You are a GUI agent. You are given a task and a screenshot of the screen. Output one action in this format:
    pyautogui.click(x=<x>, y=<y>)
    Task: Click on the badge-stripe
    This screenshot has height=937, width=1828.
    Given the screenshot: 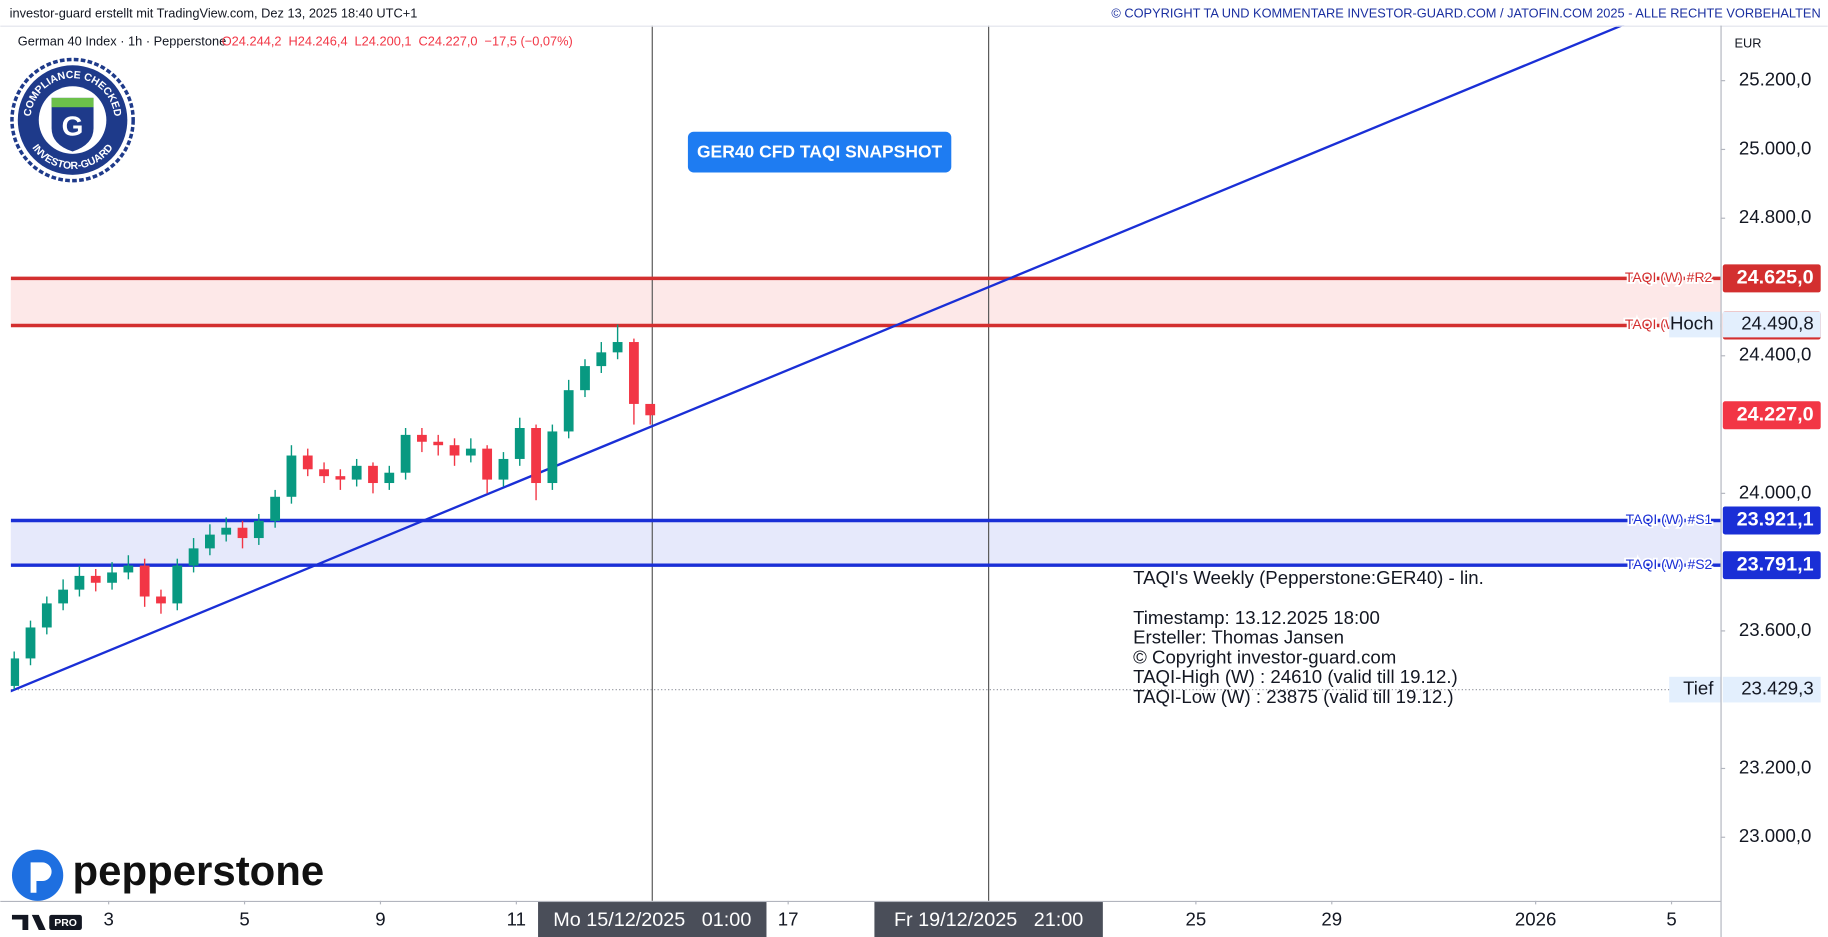 What is the action you would take?
    pyautogui.click(x=72, y=102)
    